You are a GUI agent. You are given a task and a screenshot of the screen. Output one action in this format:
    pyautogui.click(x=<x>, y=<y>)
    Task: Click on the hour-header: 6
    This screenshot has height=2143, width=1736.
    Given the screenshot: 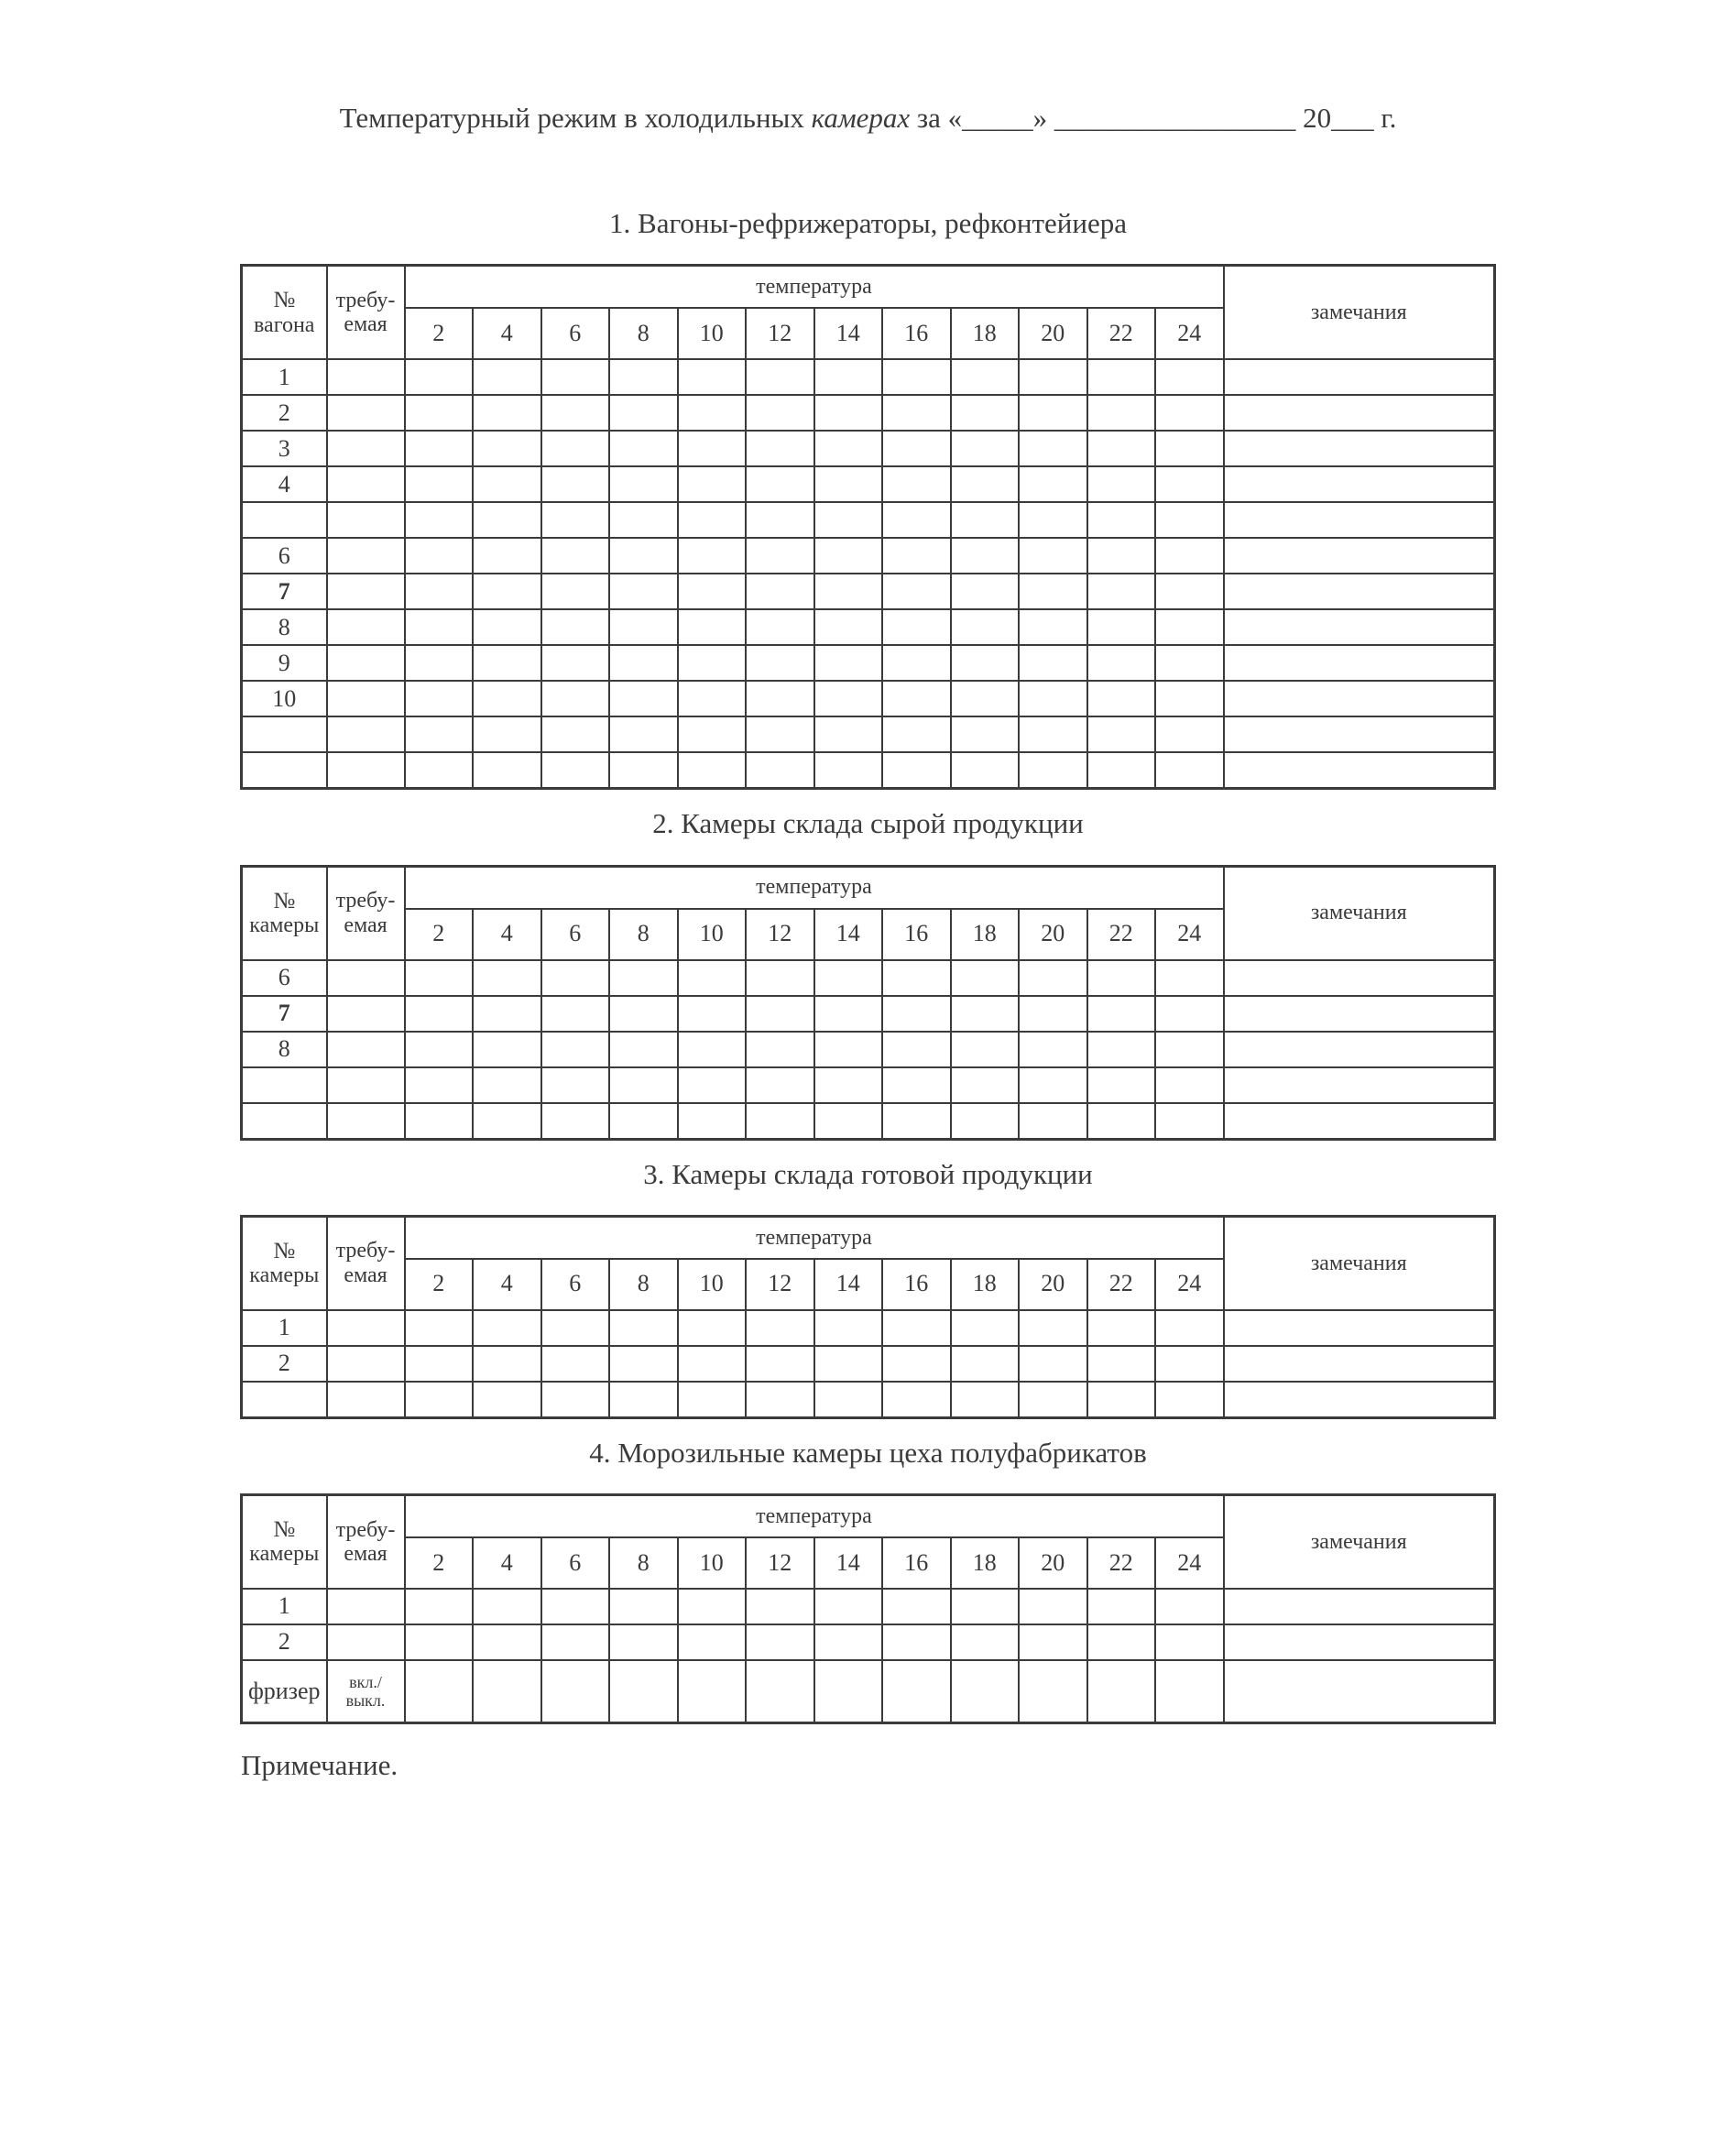 What is the action you would take?
    pyautogui.click(x=575, y=334)
    